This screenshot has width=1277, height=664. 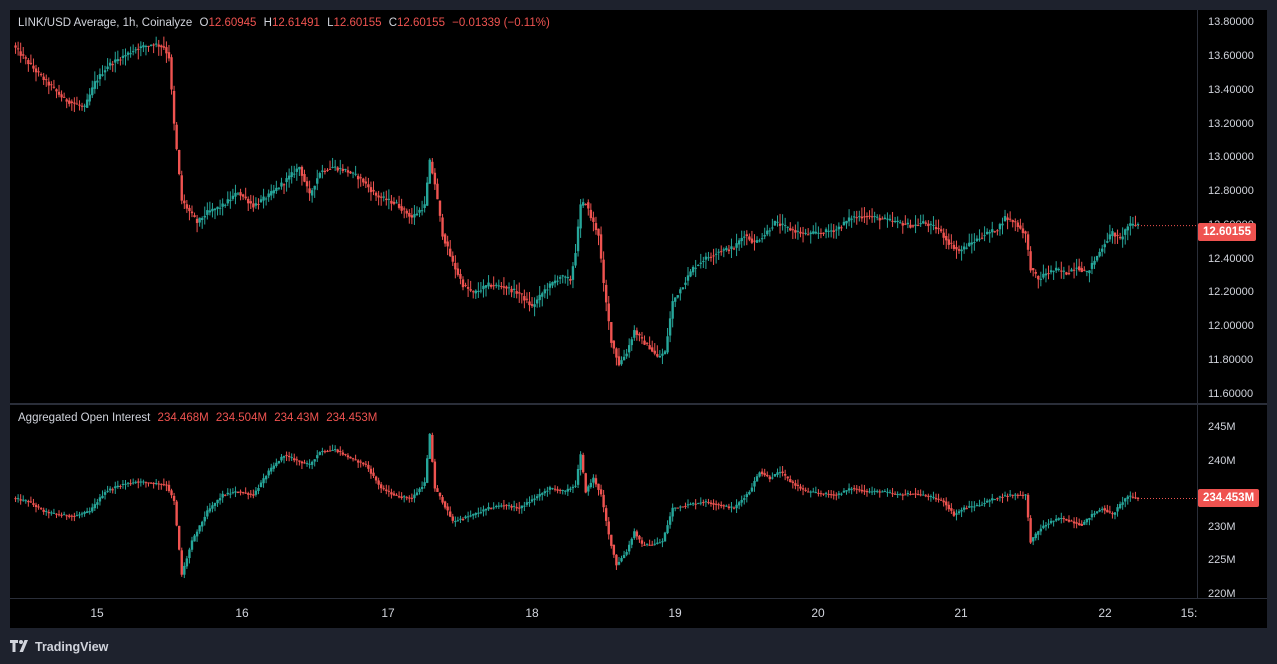 What do you see at coordinates (421, 23) in the screenshot?
I see `close-value: 12.60155` at bounding box center [421, 23].